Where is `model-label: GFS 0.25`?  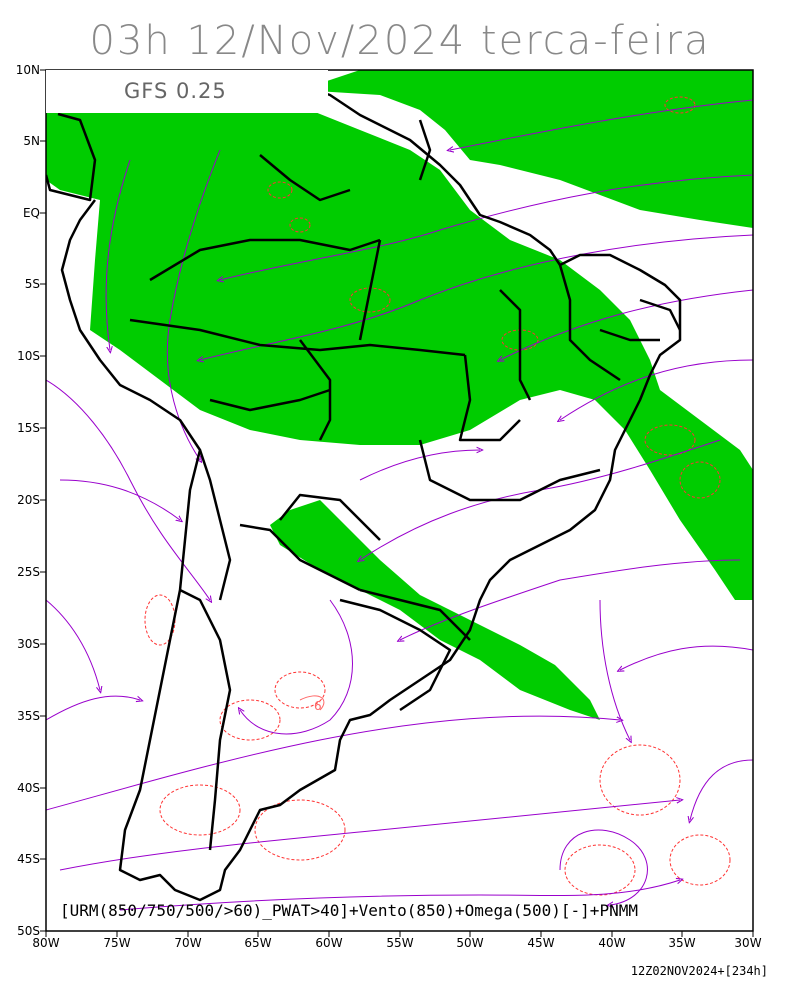 model-label: GFS 0.25 is located at coordinates (175, 91).